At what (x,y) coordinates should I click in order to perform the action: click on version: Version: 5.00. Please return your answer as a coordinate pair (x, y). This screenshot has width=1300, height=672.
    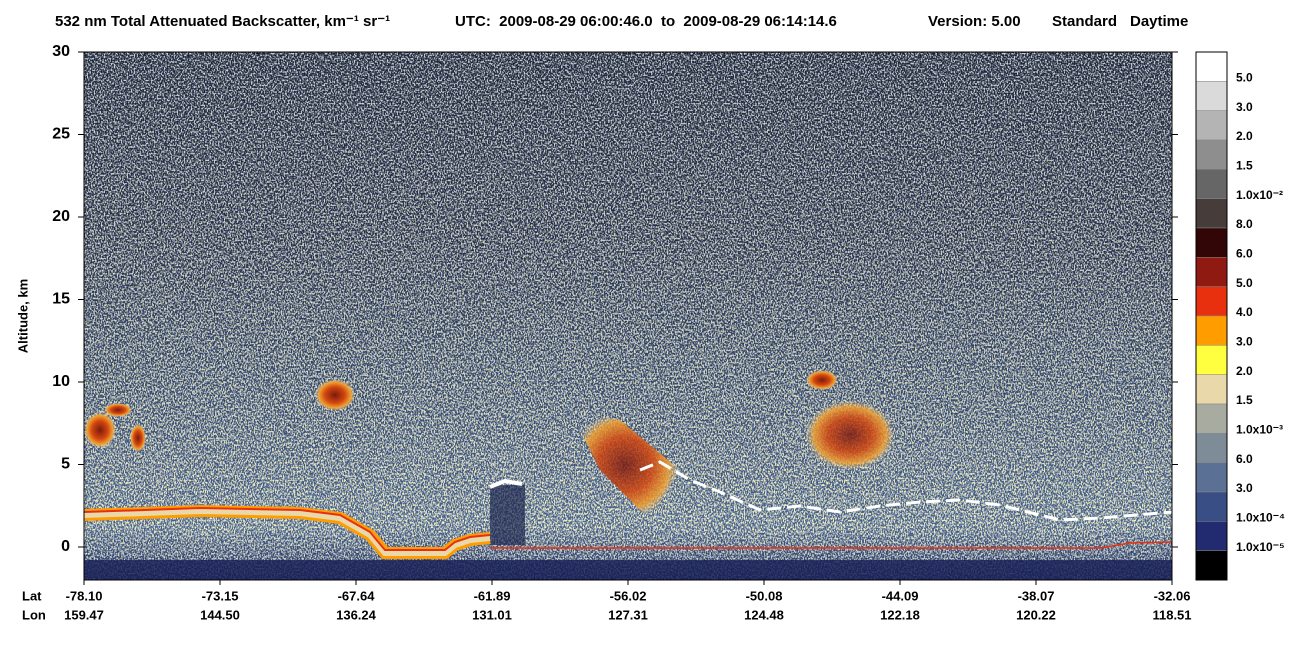
    Looking at the image, I should click on (974, 21).